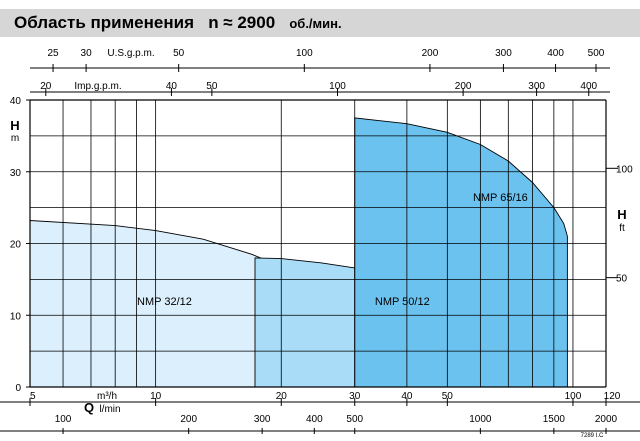 This screenshot has width=640, height=441. I want to click on q-lmin-tick-label: 1000, so click(480, 419).